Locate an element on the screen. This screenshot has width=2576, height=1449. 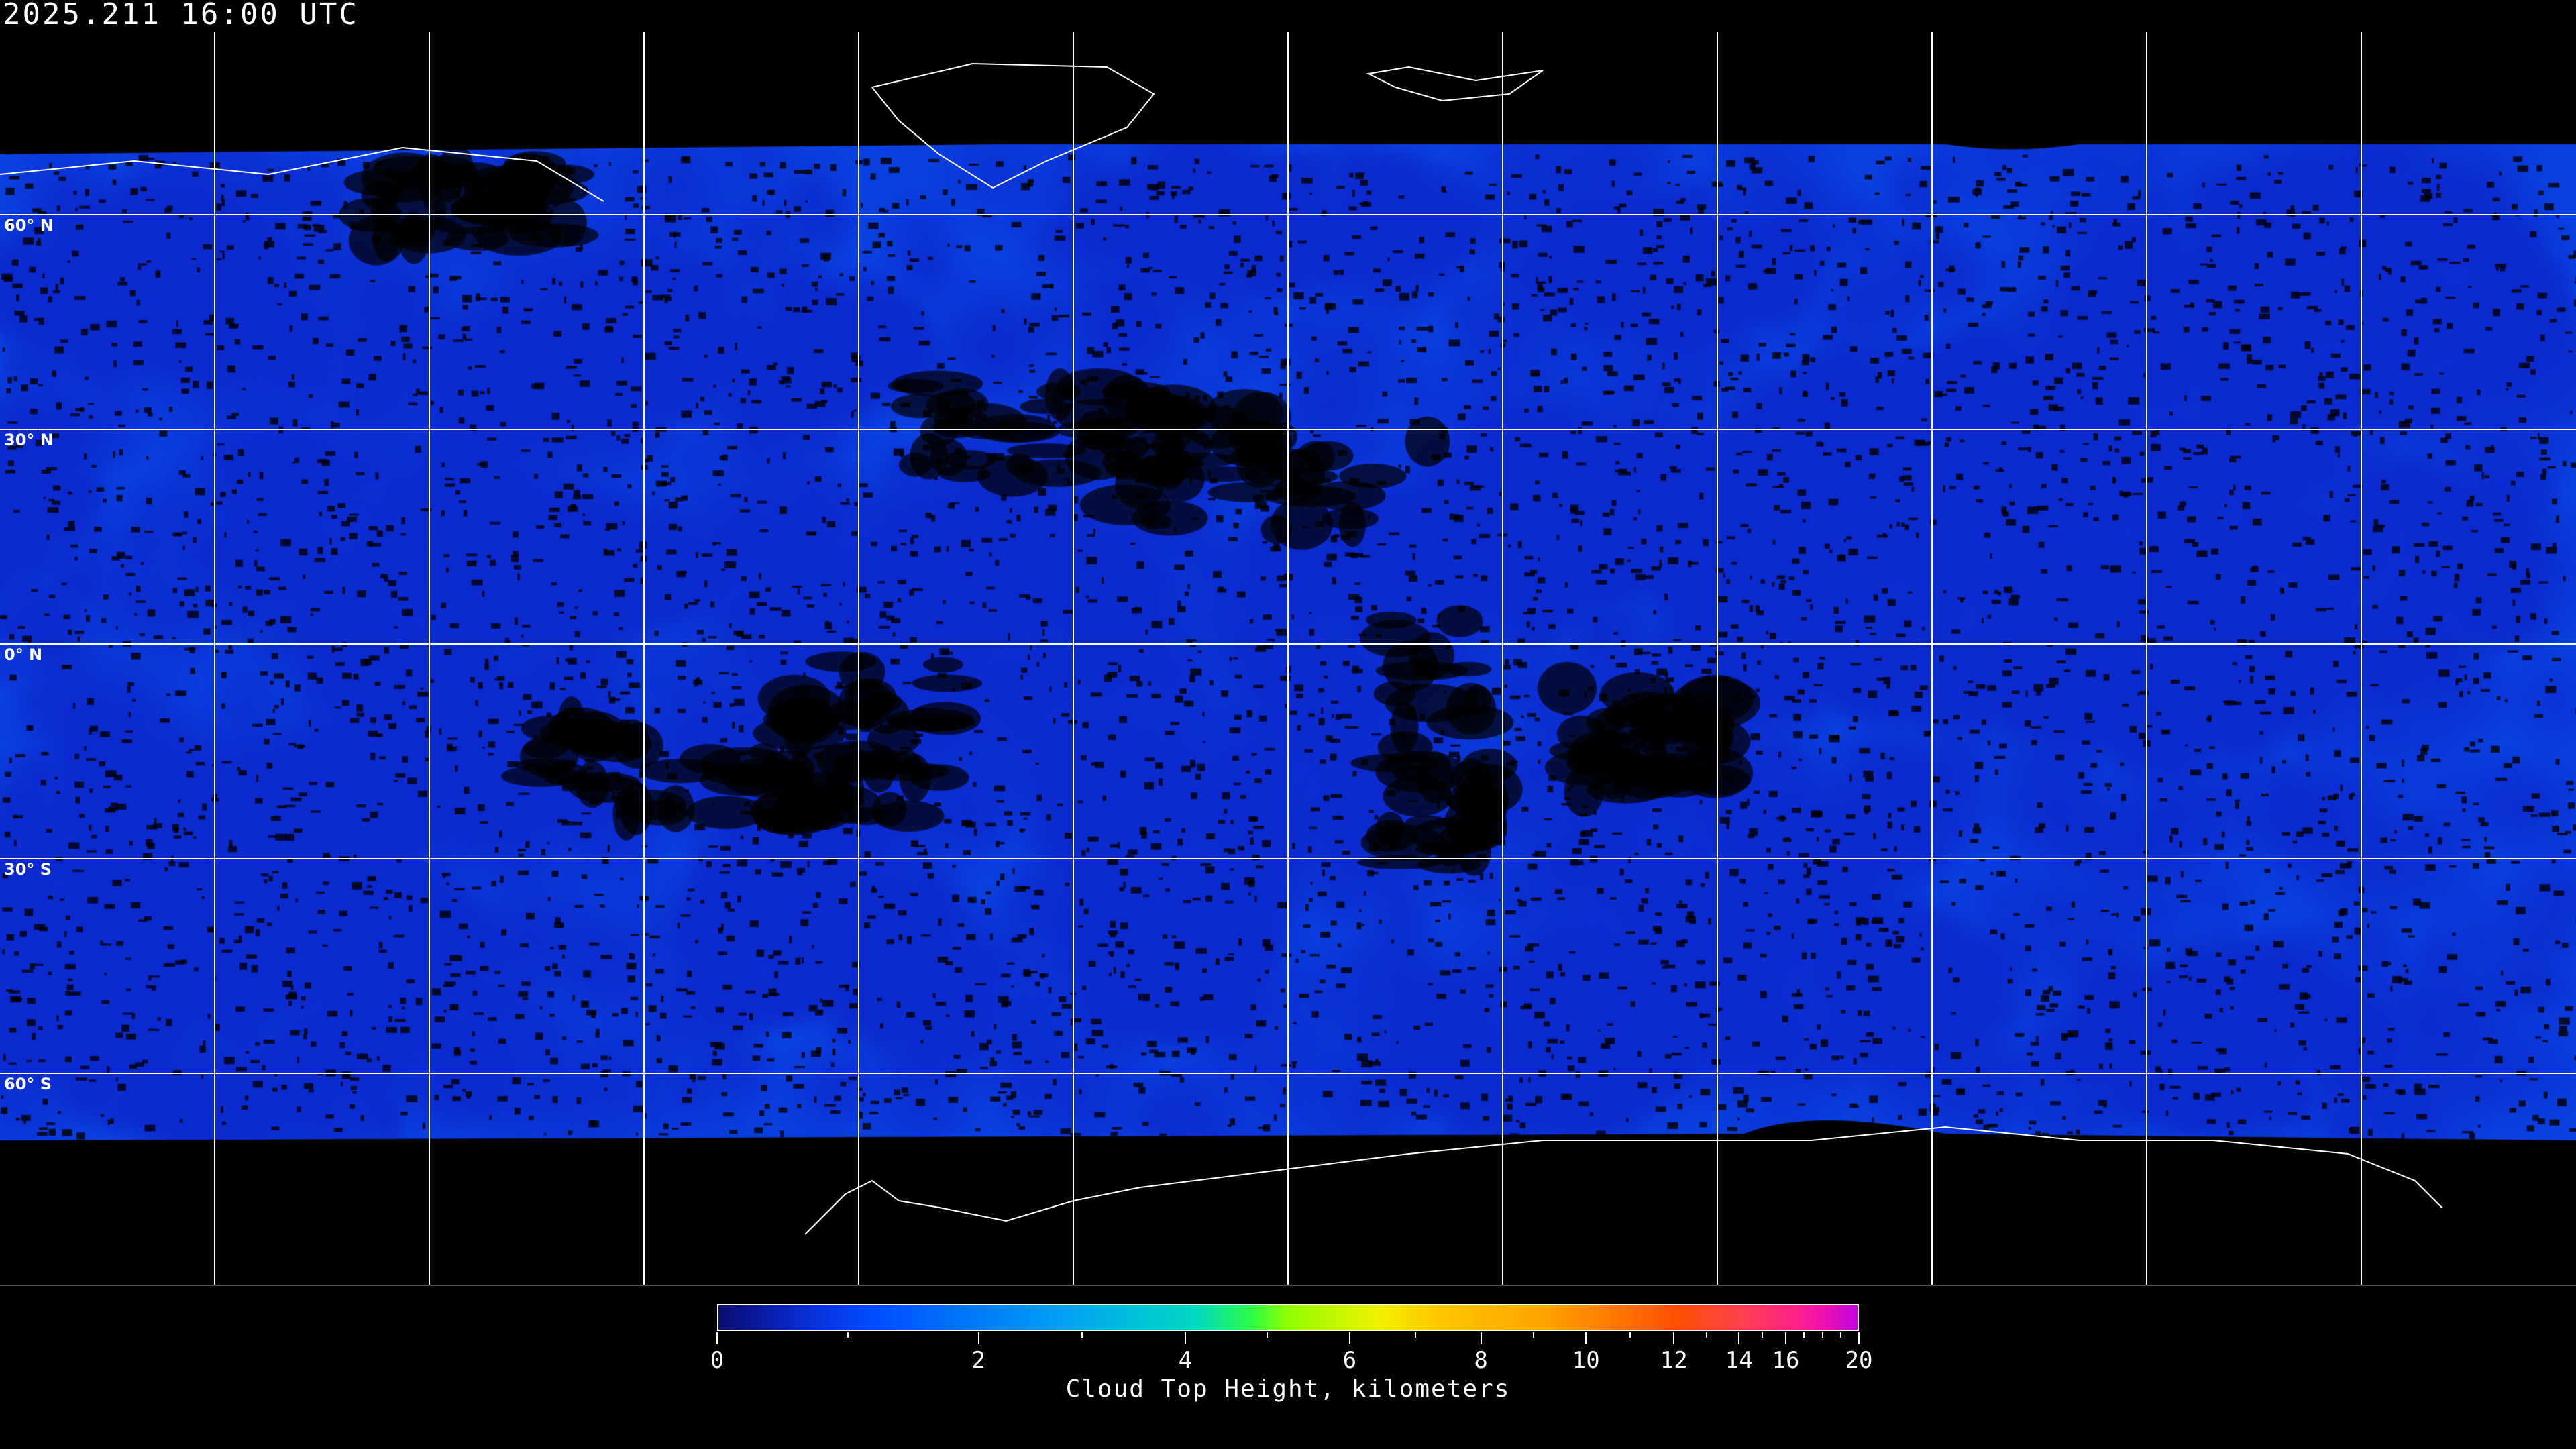
lat-label-0n: 0° N is located at coordinates (23, 654).